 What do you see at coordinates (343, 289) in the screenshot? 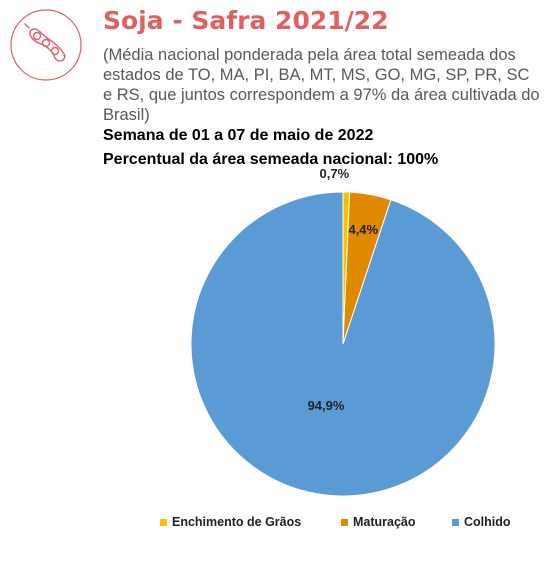
I see `pie-labels: 0,7% 4,4% 94,9%` at bounding box center [343, 289].